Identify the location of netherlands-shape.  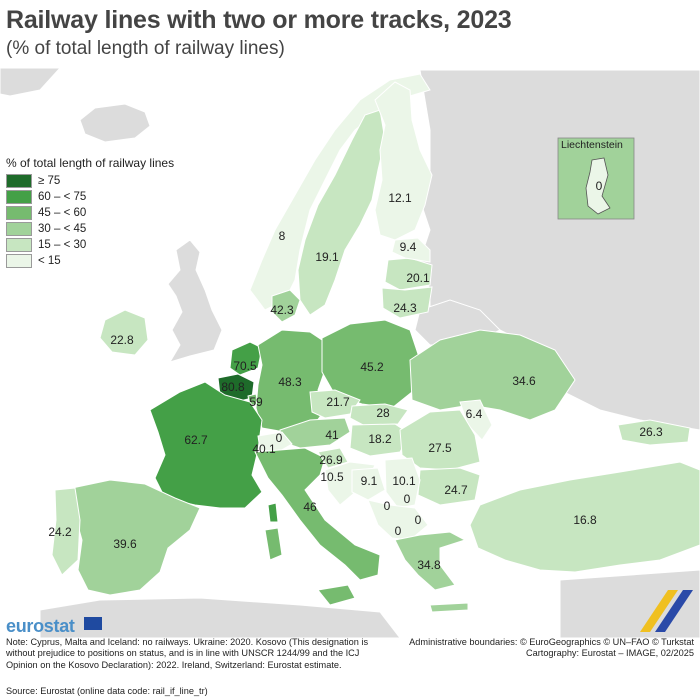
(246, 358).